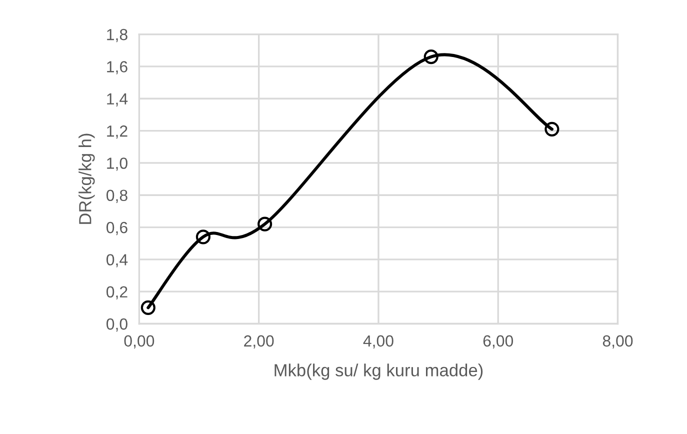  I want to click on x-tick-label: 6,00, so click(498, 341).